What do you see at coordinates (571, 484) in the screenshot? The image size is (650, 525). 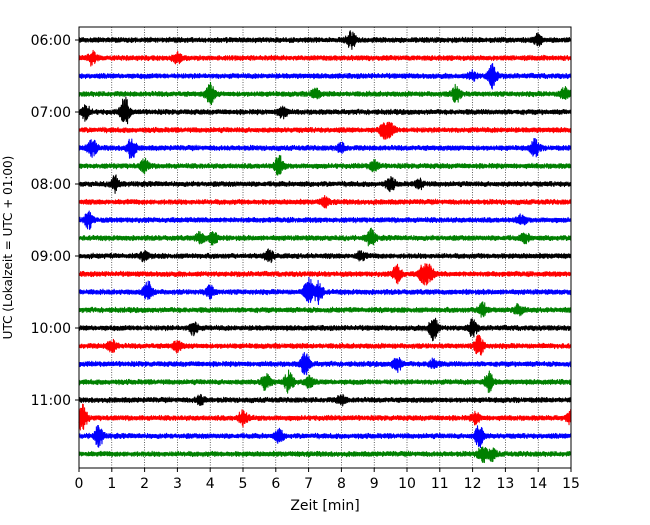 I see `x-tick-label-15: 15` at bounding box center [571, 484].